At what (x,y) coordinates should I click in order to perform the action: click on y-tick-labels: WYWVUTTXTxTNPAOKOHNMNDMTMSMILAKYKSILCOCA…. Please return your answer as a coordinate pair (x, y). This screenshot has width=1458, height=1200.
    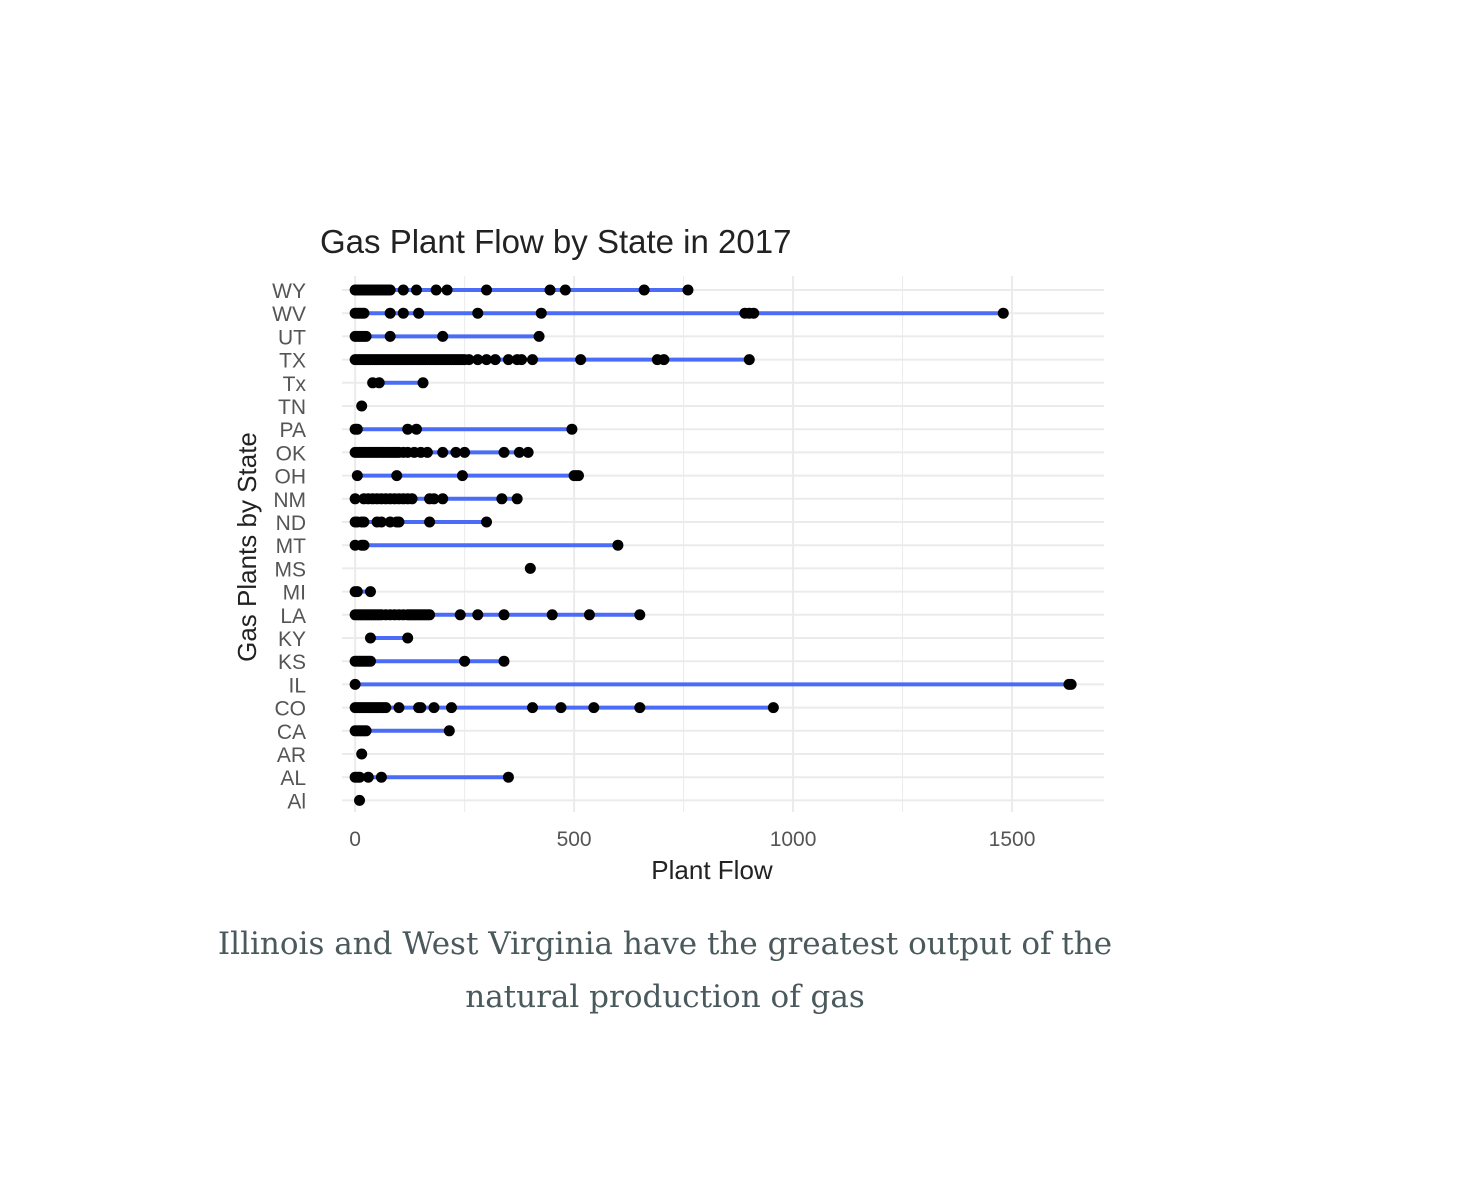
    Looking at the image, I should click on (289, 546).